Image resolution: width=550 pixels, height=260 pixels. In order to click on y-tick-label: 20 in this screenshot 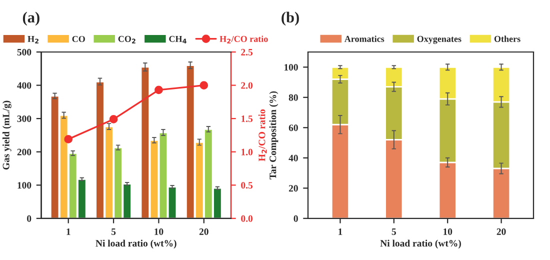, I will do `click(293, 188)`.